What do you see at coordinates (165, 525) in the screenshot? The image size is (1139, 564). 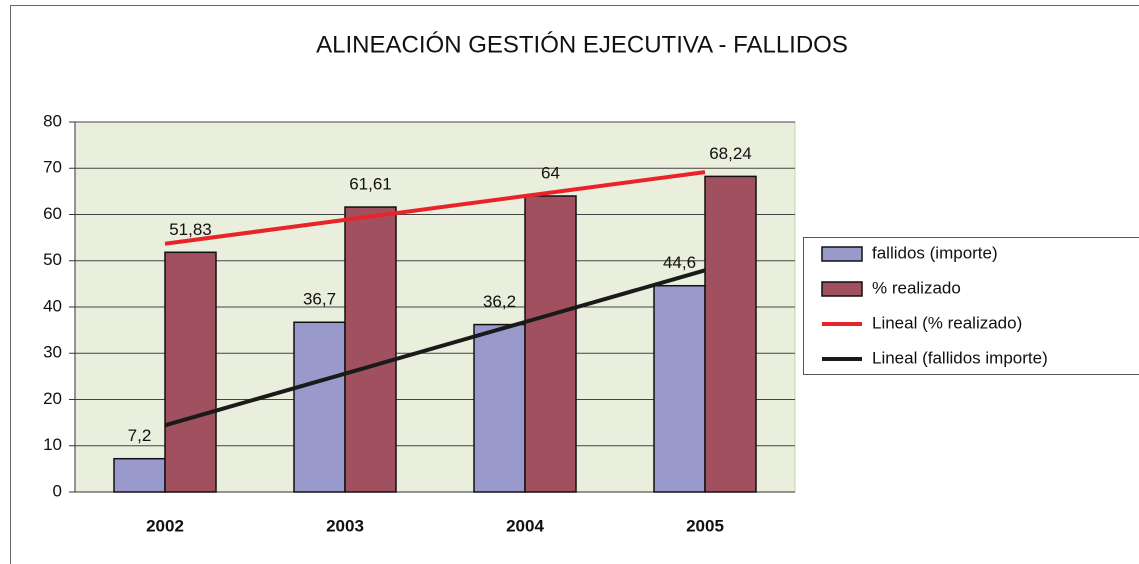 I see `x-tick-label: 2002` at bounding box center [165, 525].